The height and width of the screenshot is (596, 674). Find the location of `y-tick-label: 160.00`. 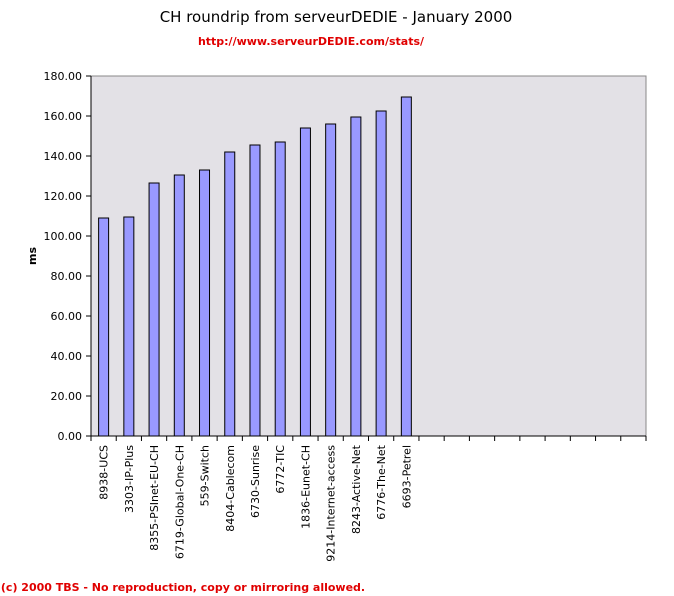

y-tick-label: 160.00 is located at coordinates (63, 116).